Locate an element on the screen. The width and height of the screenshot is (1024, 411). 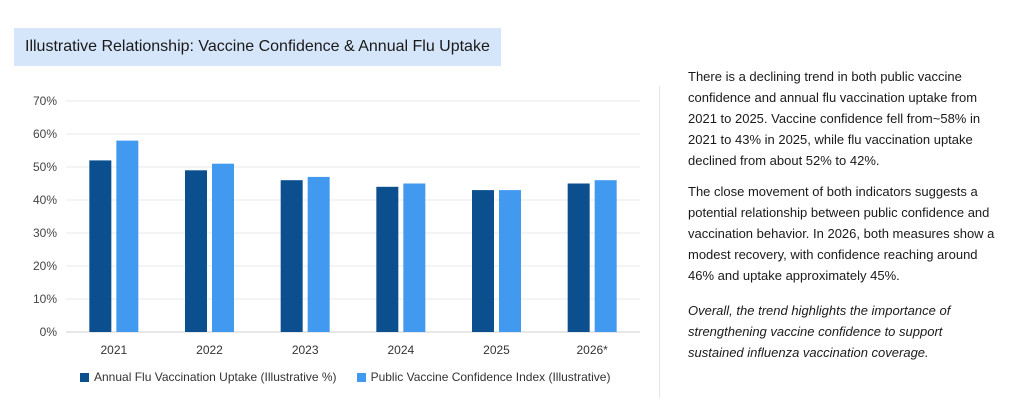
bar-confidence-2023 is located at coordinates (318, 254).